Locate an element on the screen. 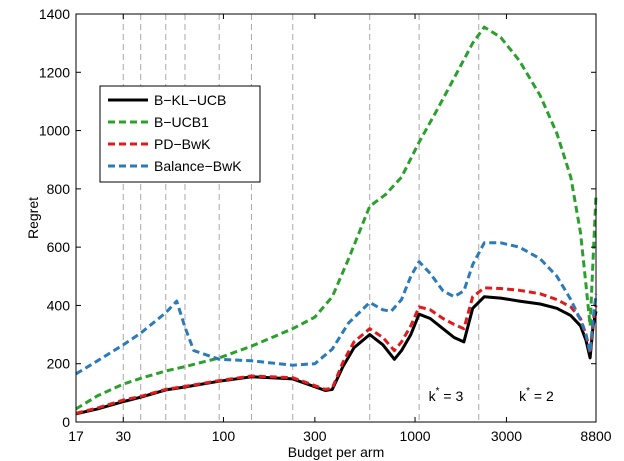 This screenshot has width=624, height=461. annotation-value: = 2 is located at coordinates (542, 396).